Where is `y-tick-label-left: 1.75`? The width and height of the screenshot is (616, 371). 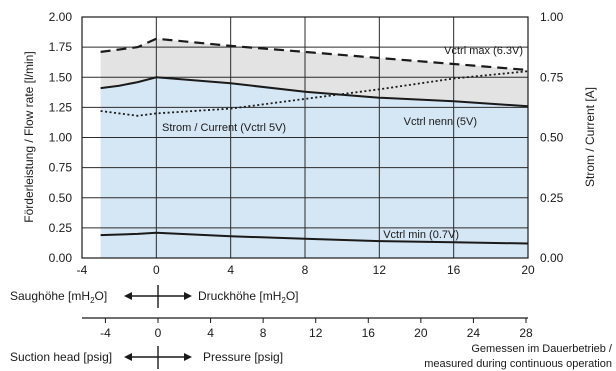
y-tick-label-left: 1.75 is located at coordinates (61, 47).